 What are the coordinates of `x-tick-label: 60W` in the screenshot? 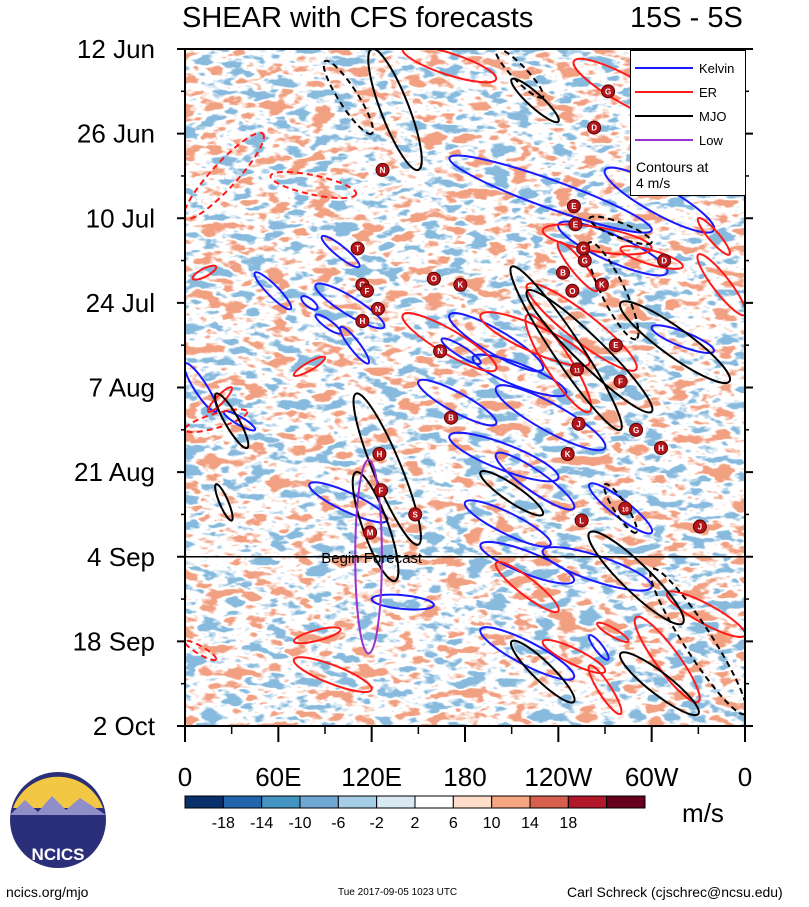 It's located at (652, 777).